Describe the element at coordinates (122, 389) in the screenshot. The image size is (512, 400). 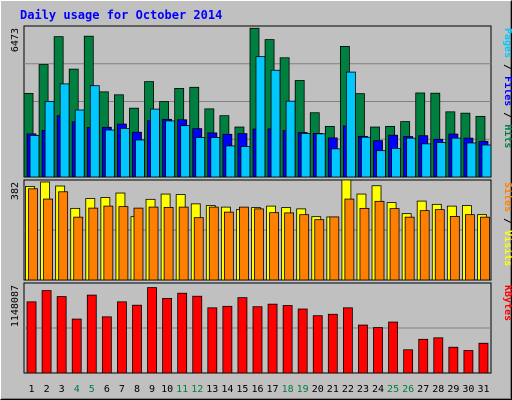
I see `x-axis-day-label: 7` at that location.